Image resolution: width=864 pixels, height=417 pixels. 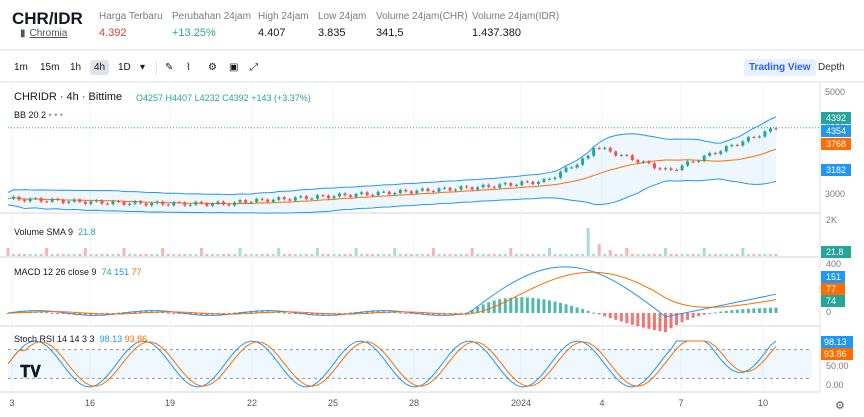 I want to click on price-tag-text: 3768, so click(x=836, y=144).